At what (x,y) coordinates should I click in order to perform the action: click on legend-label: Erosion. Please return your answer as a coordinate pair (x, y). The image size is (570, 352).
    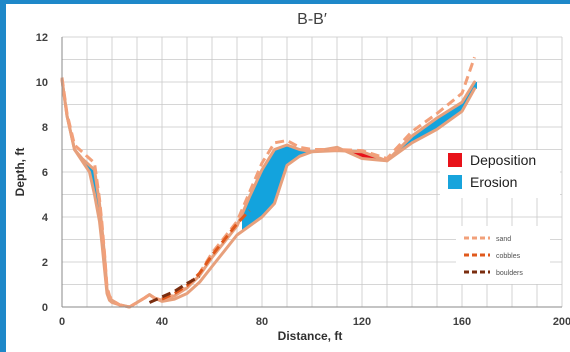
    Looking at the image, I should click on (493, 182).